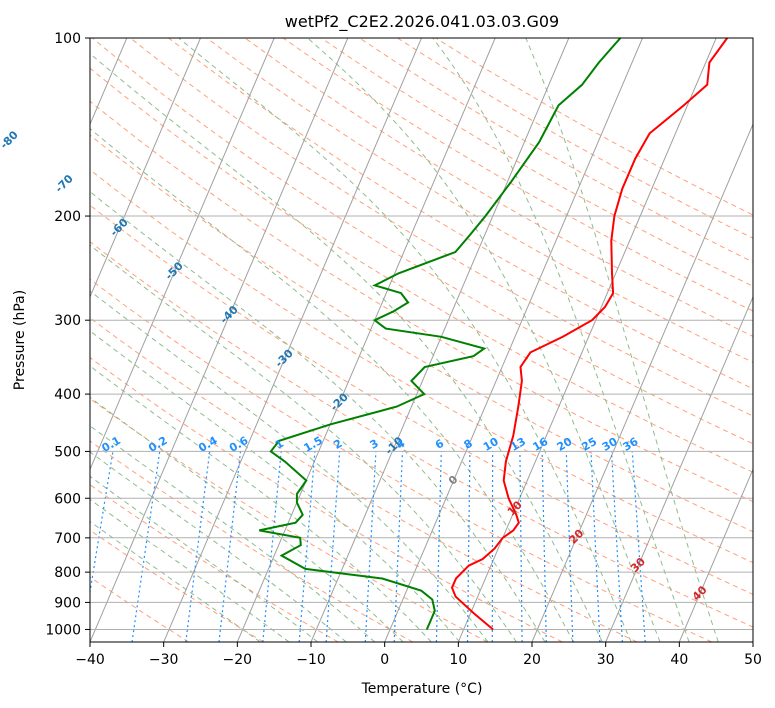 Image resolution: width=775 pixels, height=708 pixels. What do you see at coordinates (532, 660) in the screenshot?
I see `x-tick-label: 20` at bounding box center [532, 660].